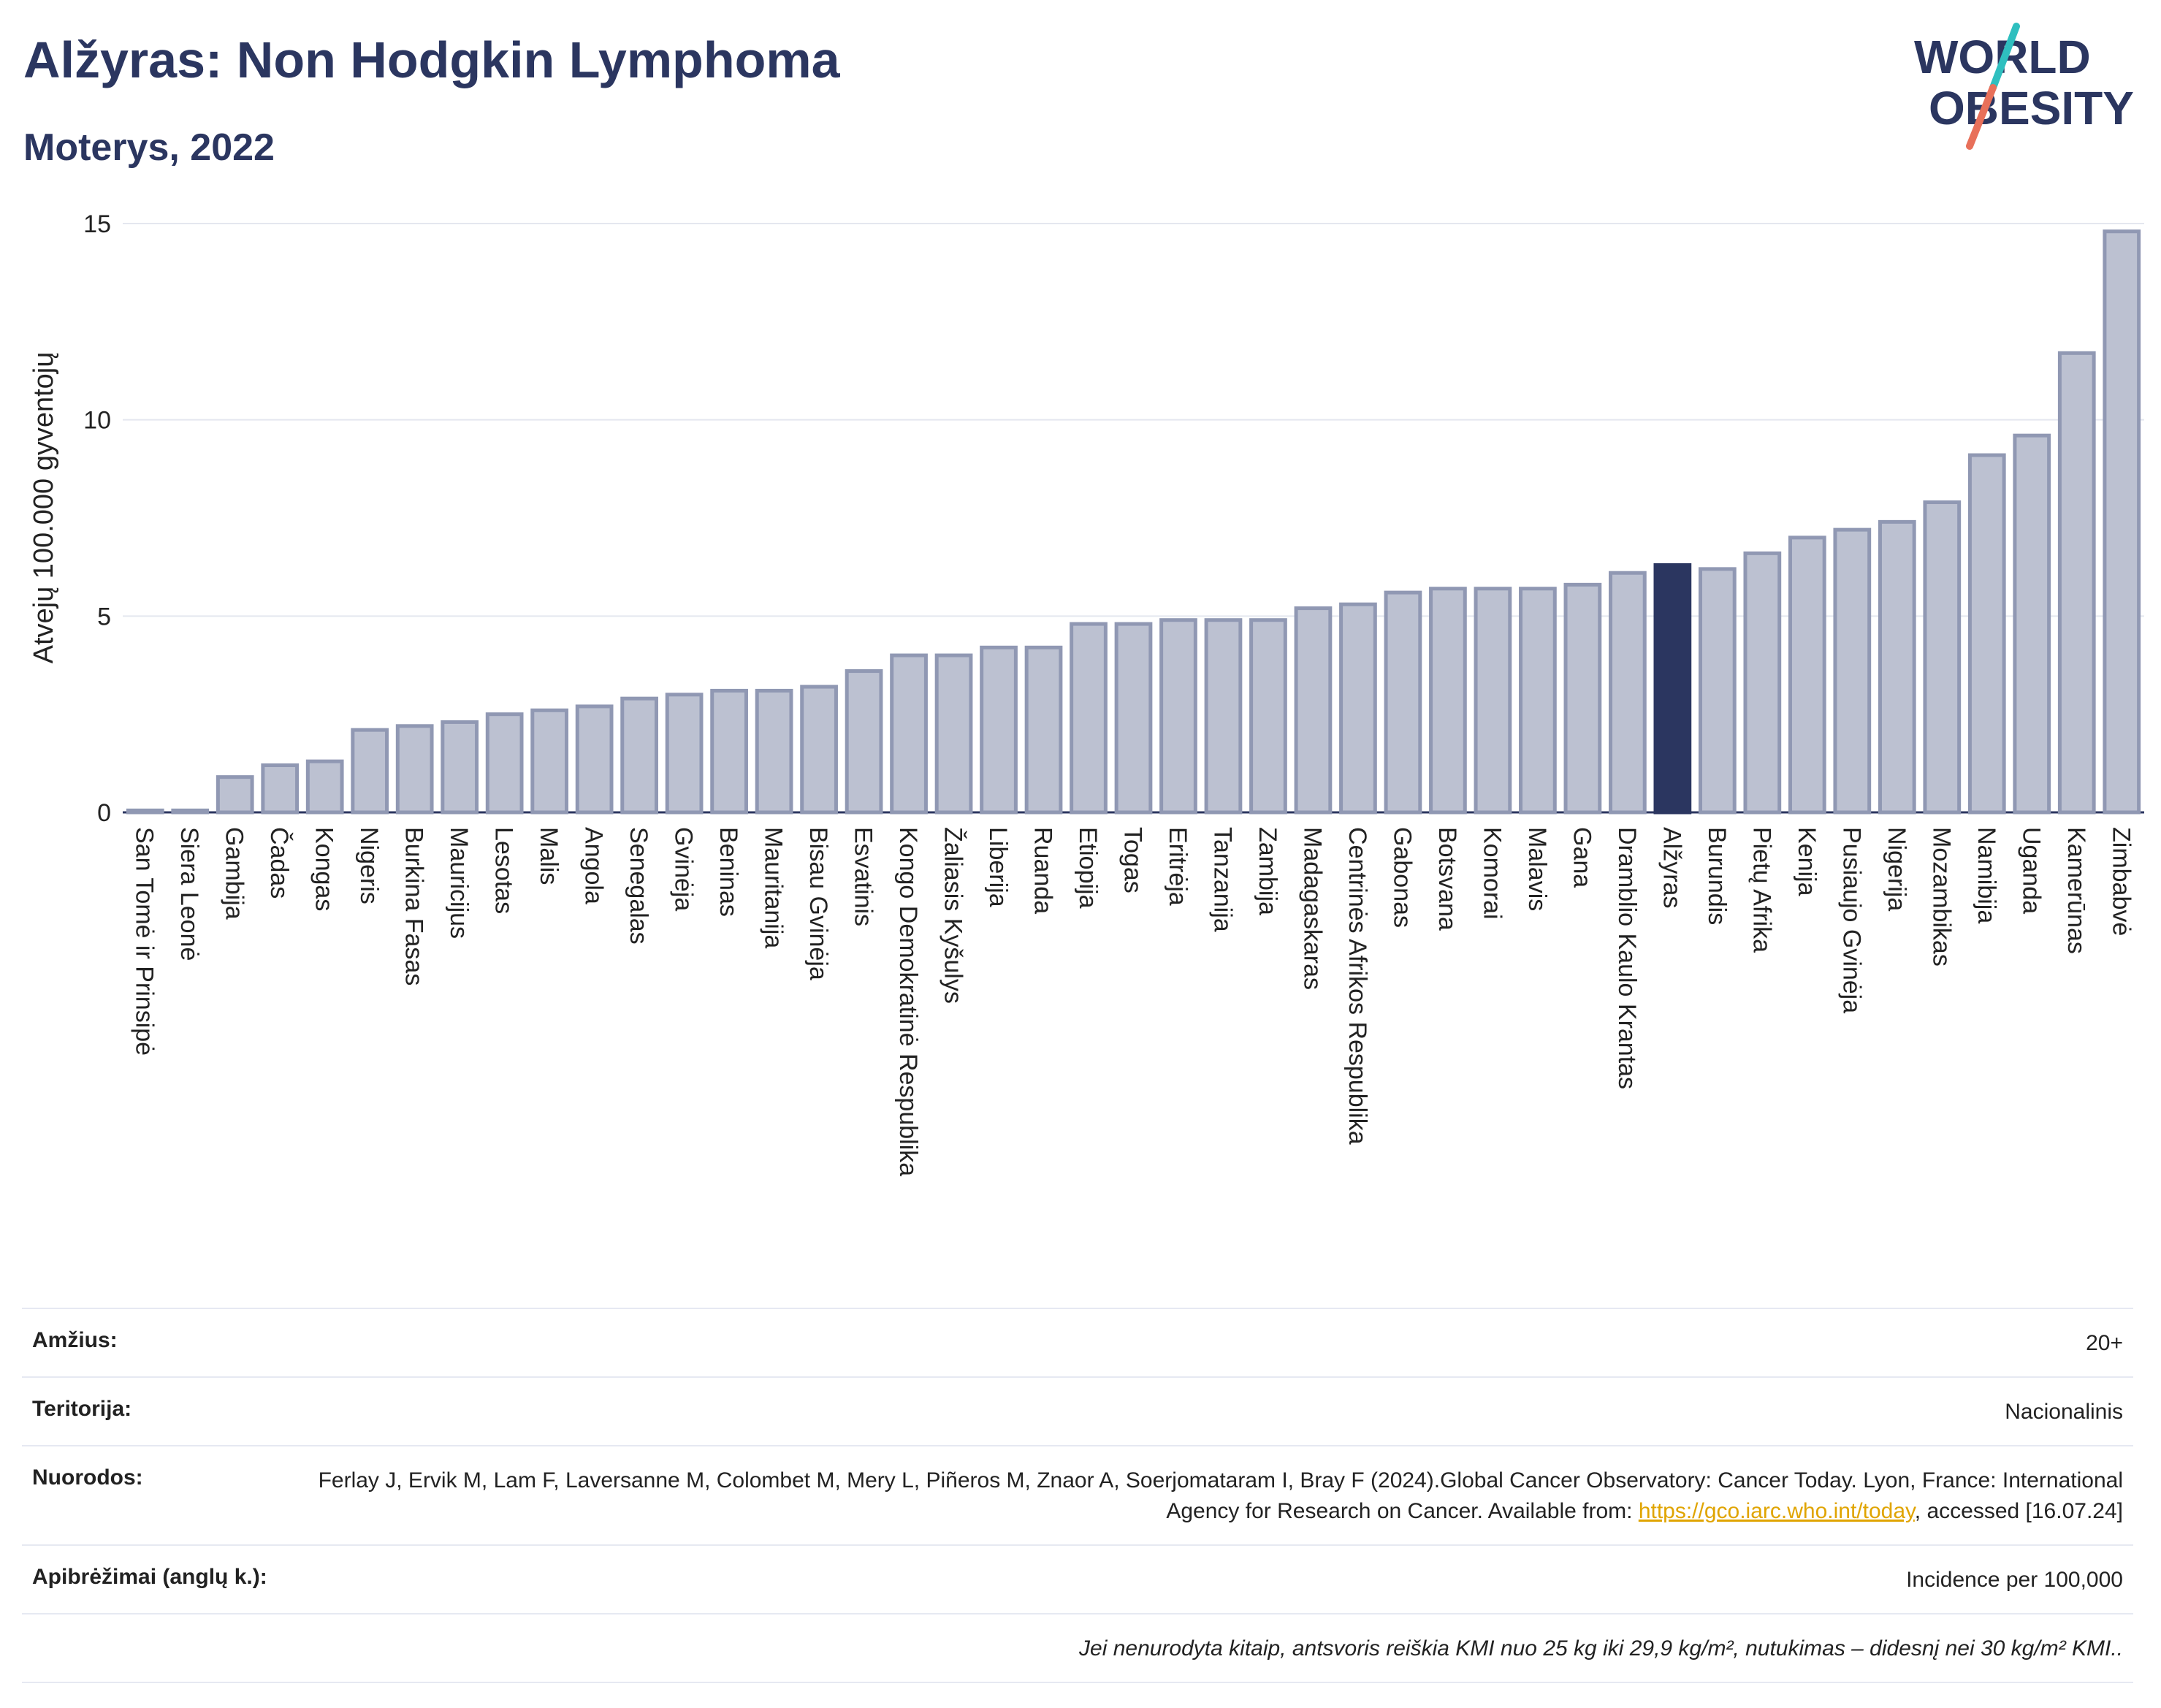  Describe the element at coordinates (1222, 879) in the screenshot. I see `x-tick-label: Tanzanija` at that location.